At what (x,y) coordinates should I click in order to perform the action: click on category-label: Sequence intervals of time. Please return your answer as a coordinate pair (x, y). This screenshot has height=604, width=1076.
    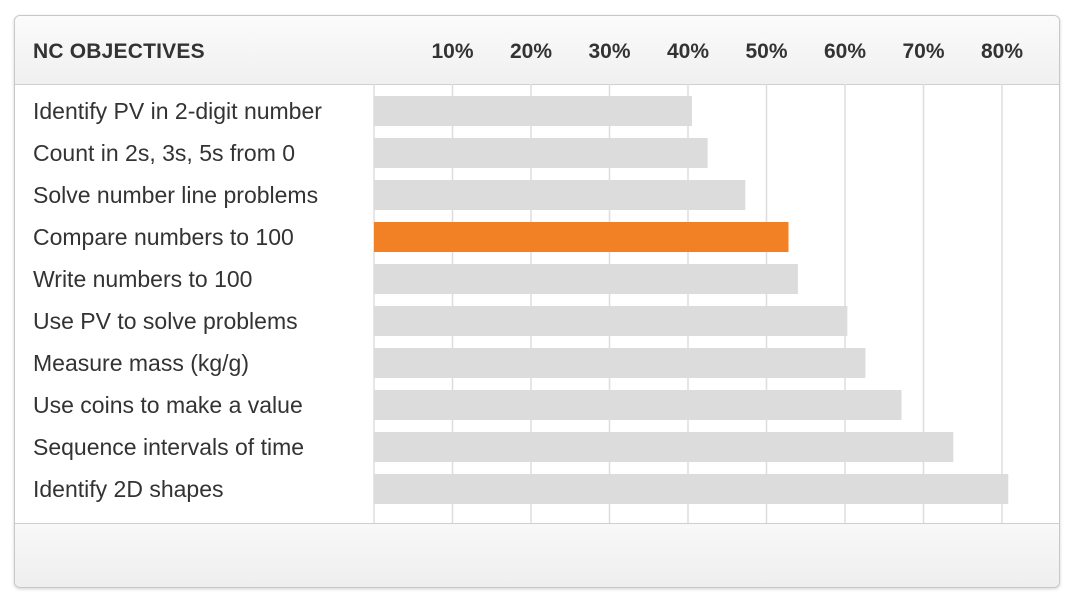
    Looking at the image, I should click on (169, 447).